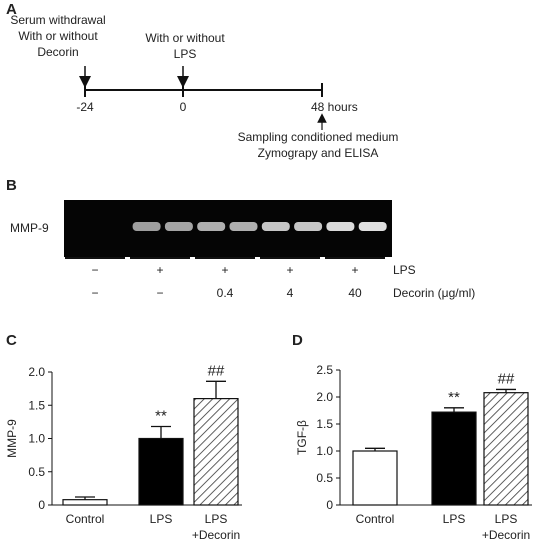 This screenshot has width=543, height=540. Describe the element at coordinates (11, 340) in the screenshot. I see `panel-label: C` at that location.